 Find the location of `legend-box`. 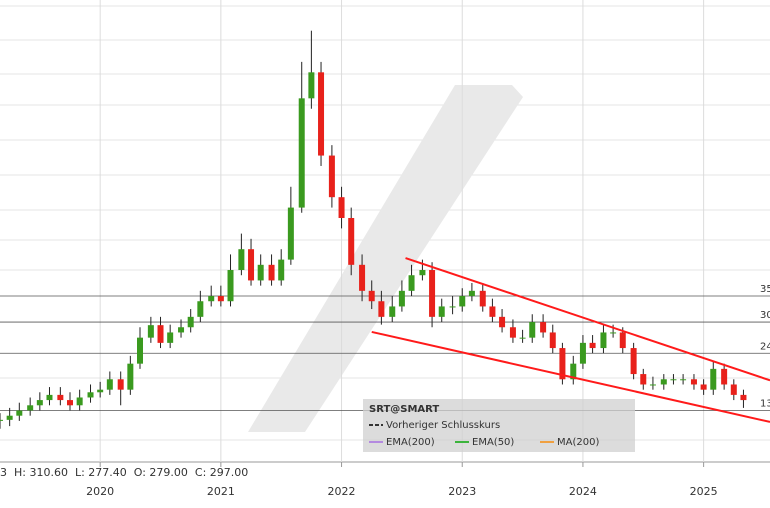

legend-box is located at coordinates (499, 425).